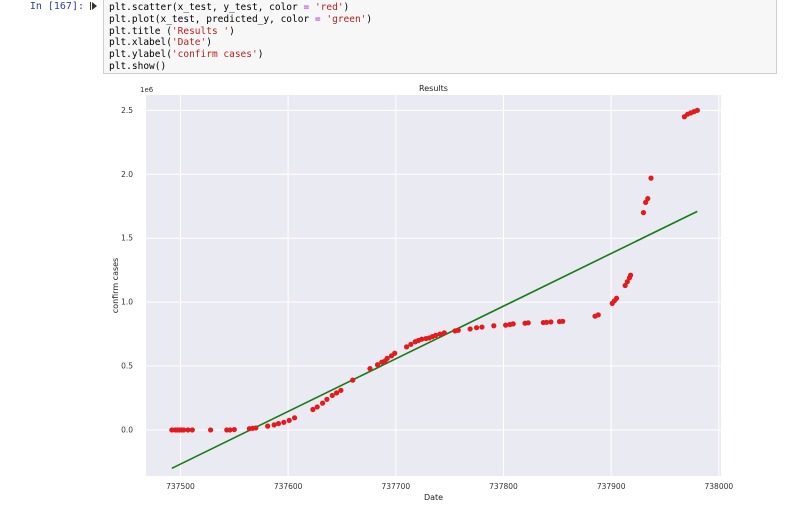 The width and height of the screenshot is (790, 511). I want to click on y-tick-label: 0.0, so click(127, 429).